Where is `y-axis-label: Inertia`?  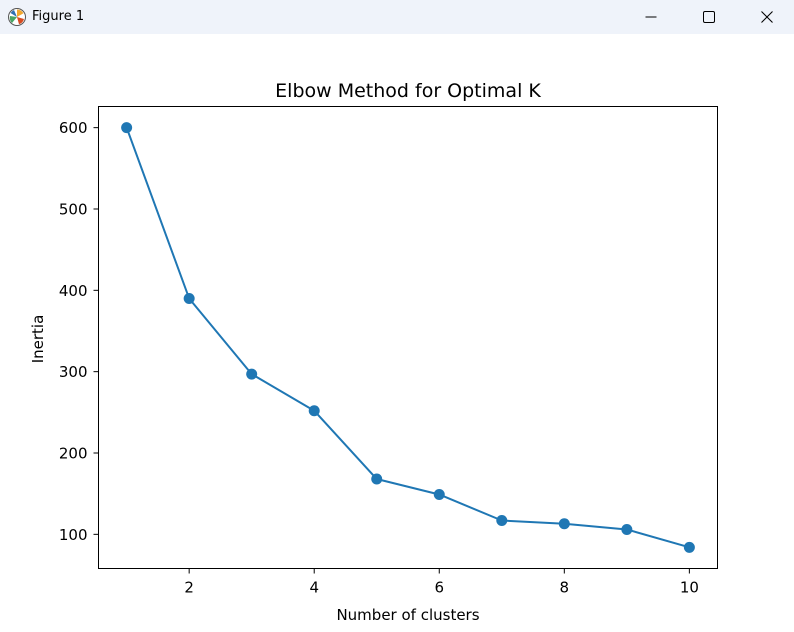 y-axis-label: Inertia is located at coordinates (38, 339).